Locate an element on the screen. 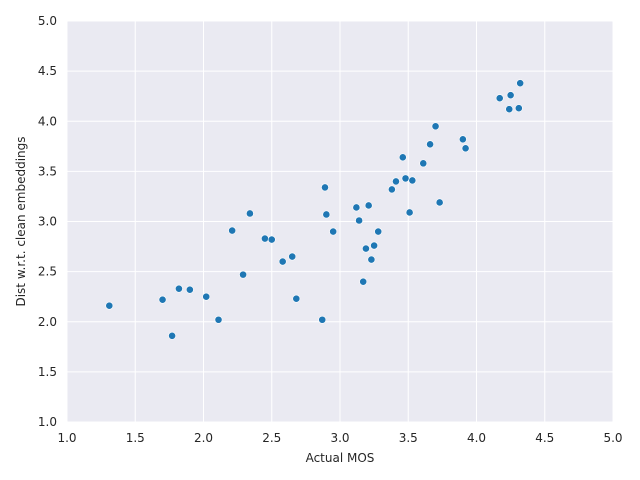 Image resolution: width=640 pixels, height=480 pixels. x-tick-label: 4.0 is located at coordinates (476, 438).